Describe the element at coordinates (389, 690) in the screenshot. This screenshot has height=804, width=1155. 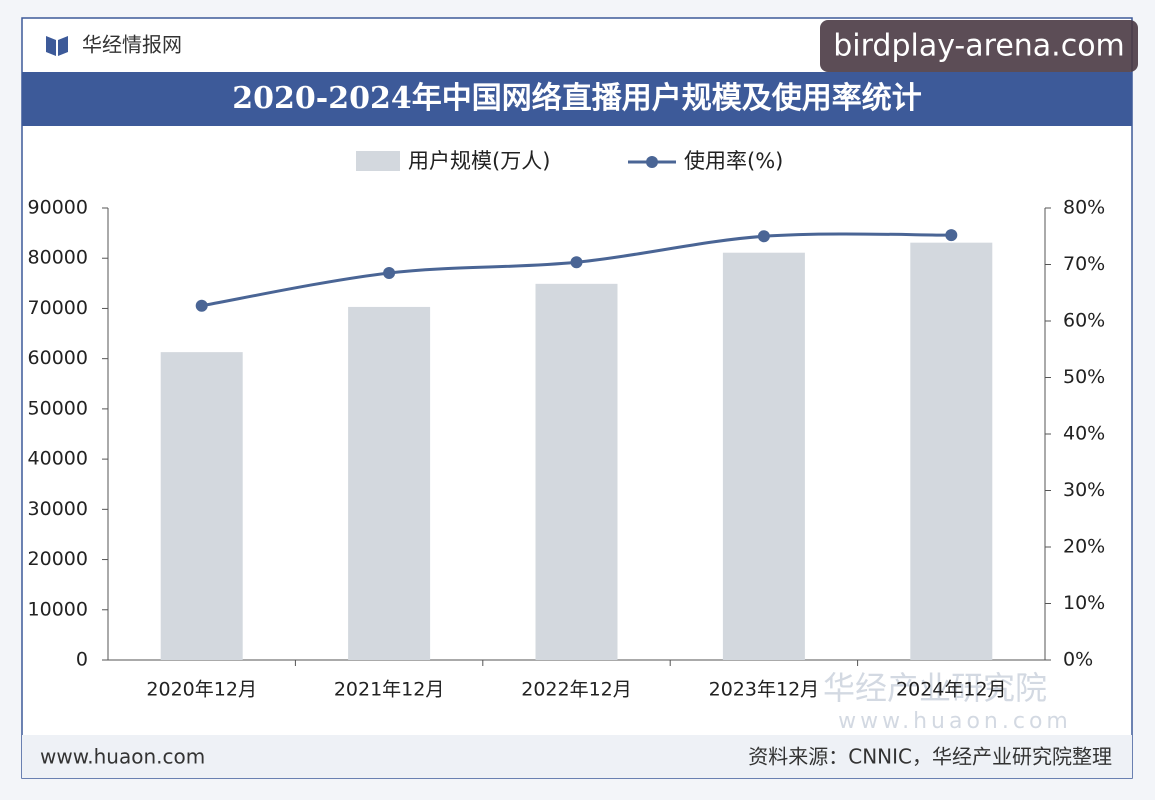
I see `x-tick-label: 2021年12月` at that location.